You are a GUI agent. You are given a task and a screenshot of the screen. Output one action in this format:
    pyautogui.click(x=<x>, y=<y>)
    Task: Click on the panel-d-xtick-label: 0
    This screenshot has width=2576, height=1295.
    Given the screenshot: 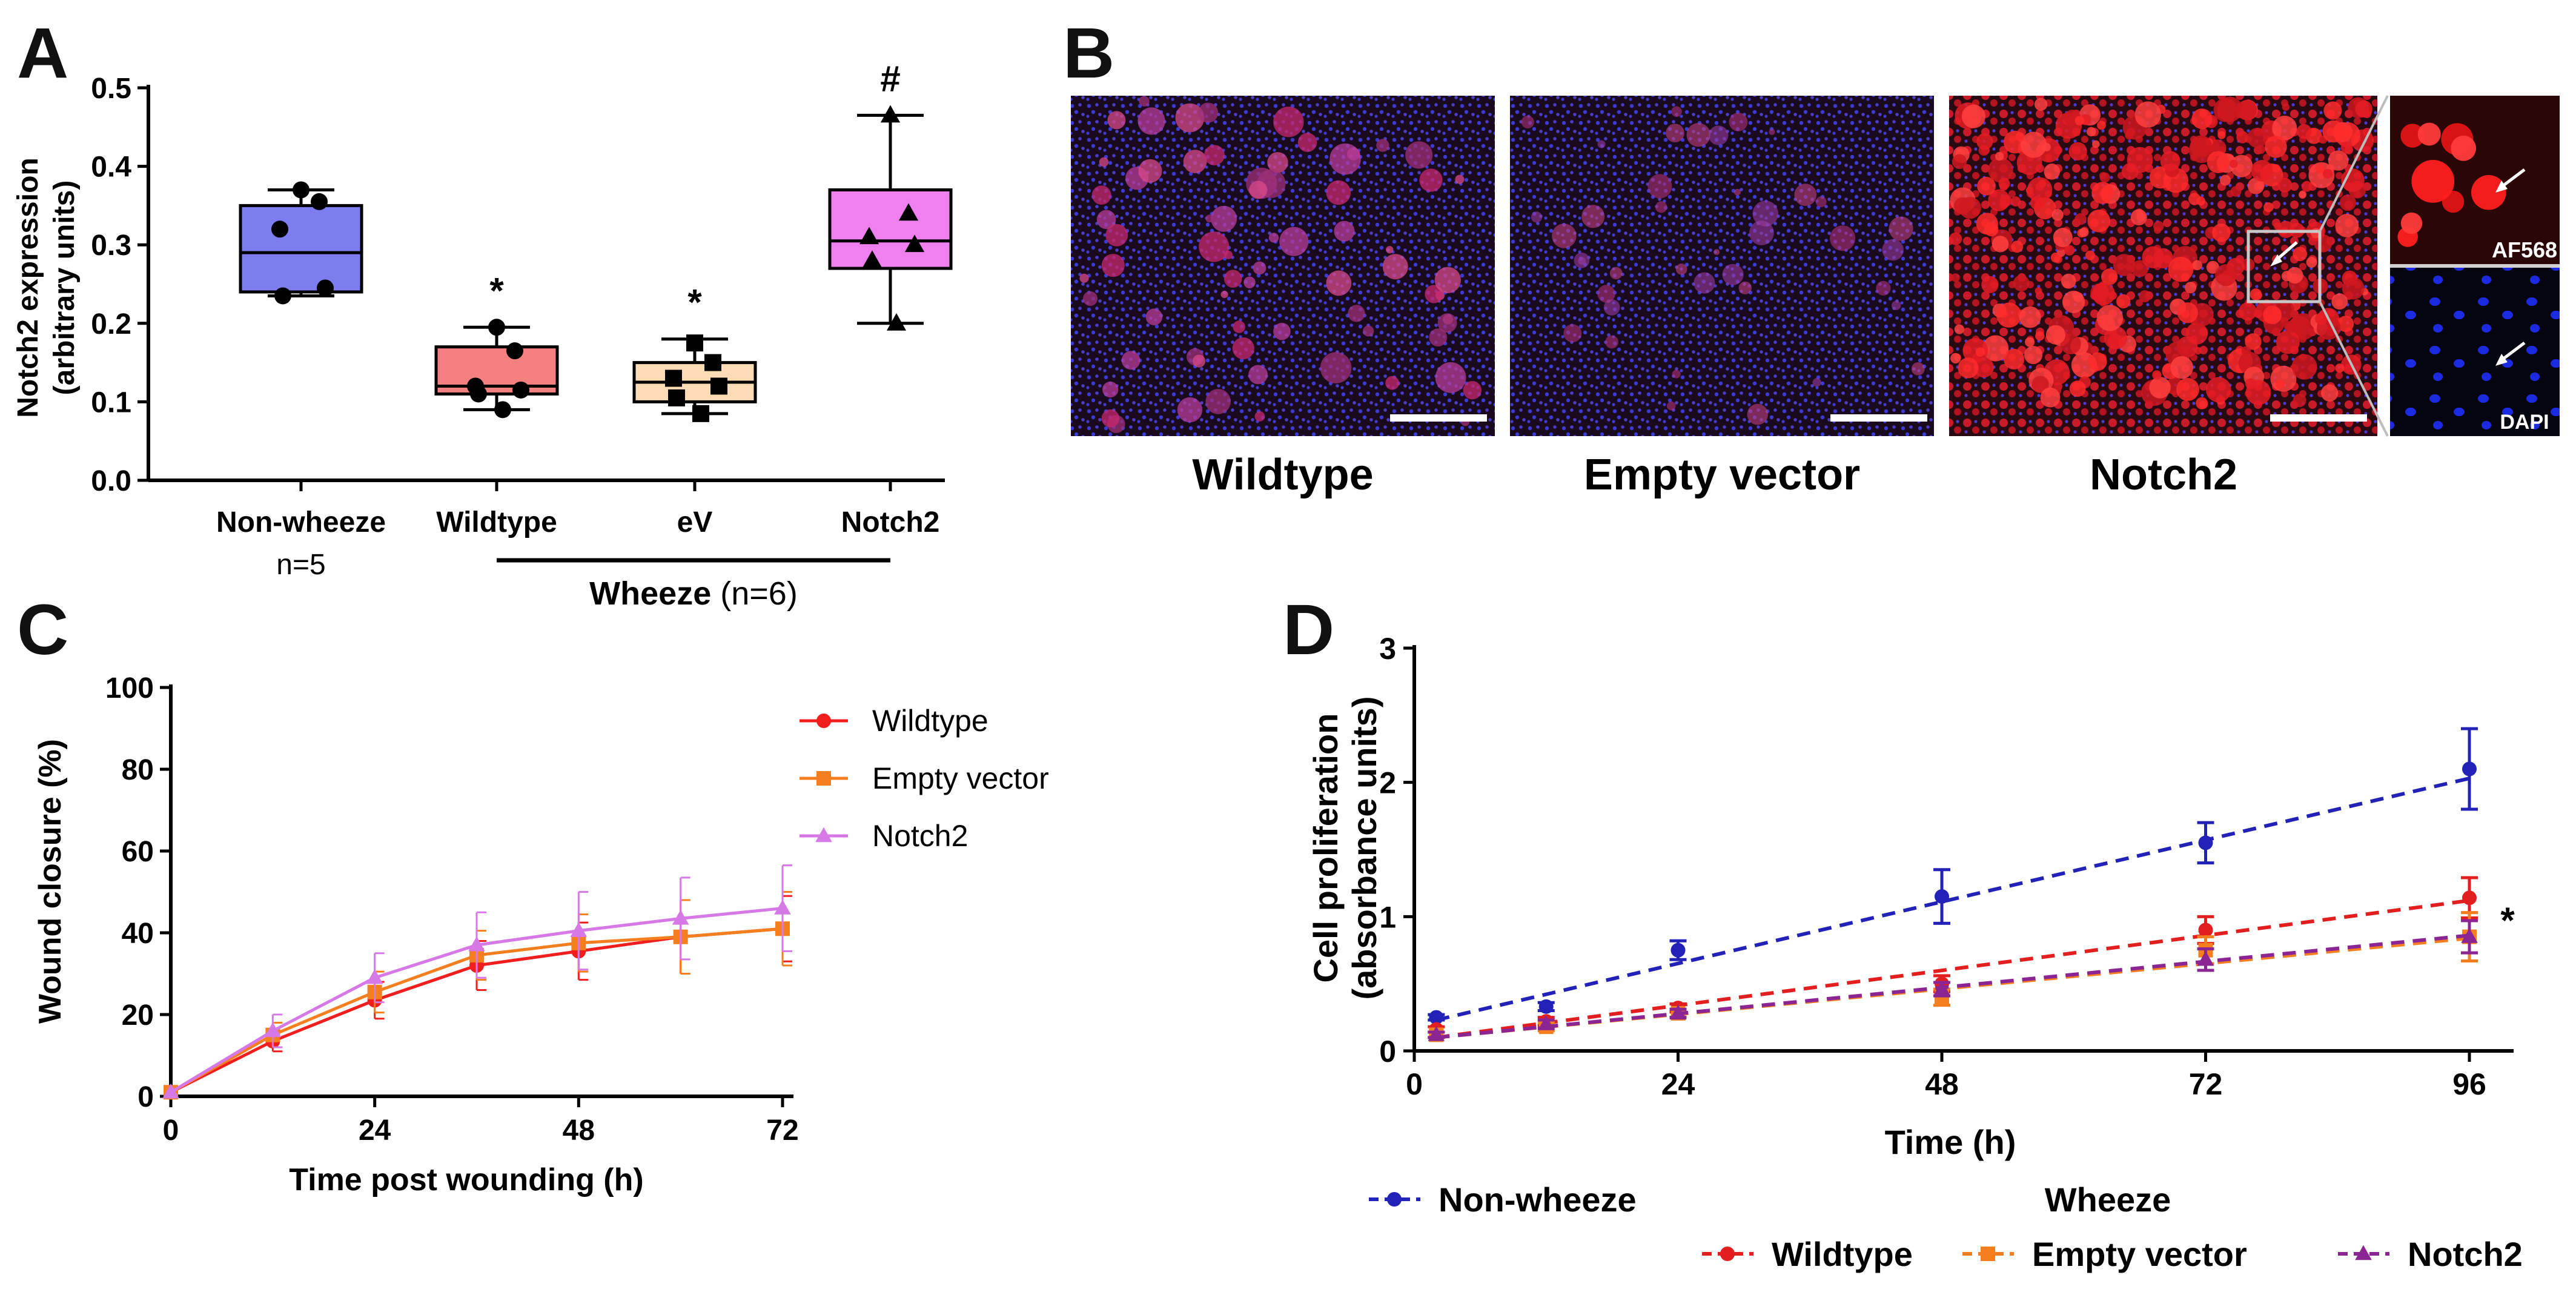 What is the action you would take?
    pyautogui.click(x=1414, y=1084)
    